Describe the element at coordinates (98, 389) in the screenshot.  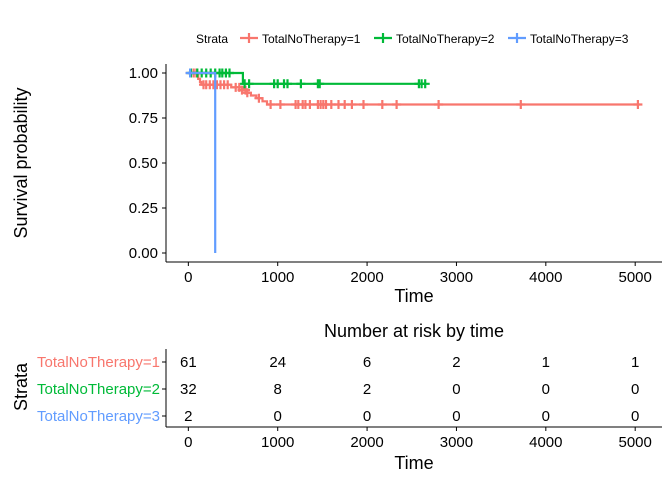
I see `risk-row-label: TotalNoTherapy=2` at that location.